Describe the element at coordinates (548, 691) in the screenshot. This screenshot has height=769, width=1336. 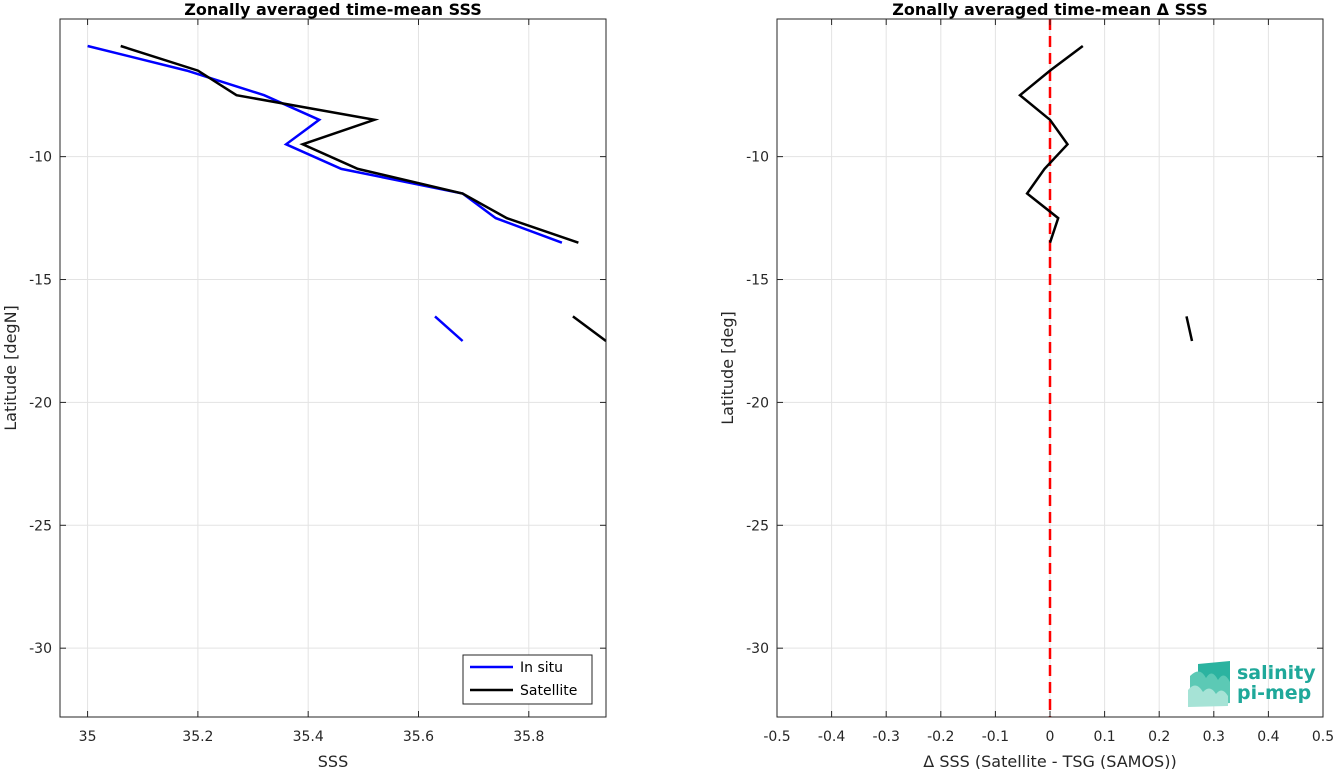
I see `legend-label-satellite: Satellite` at that location.